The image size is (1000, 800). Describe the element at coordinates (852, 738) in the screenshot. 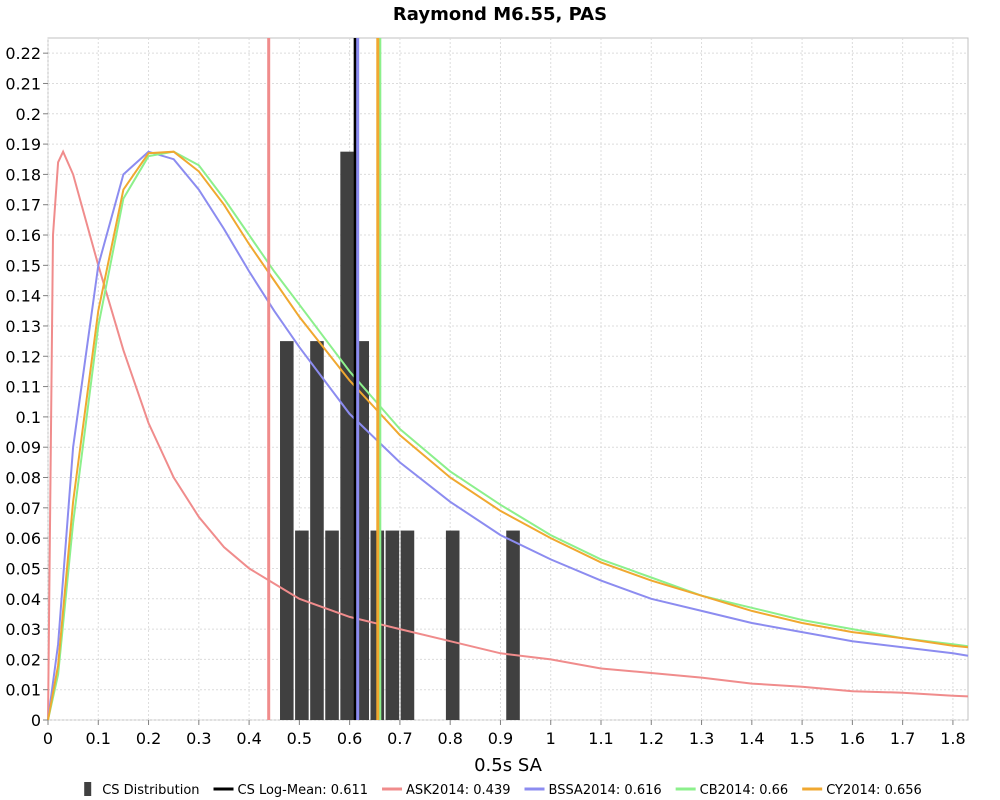

I see `x-tick-label: 1.6` at that location.